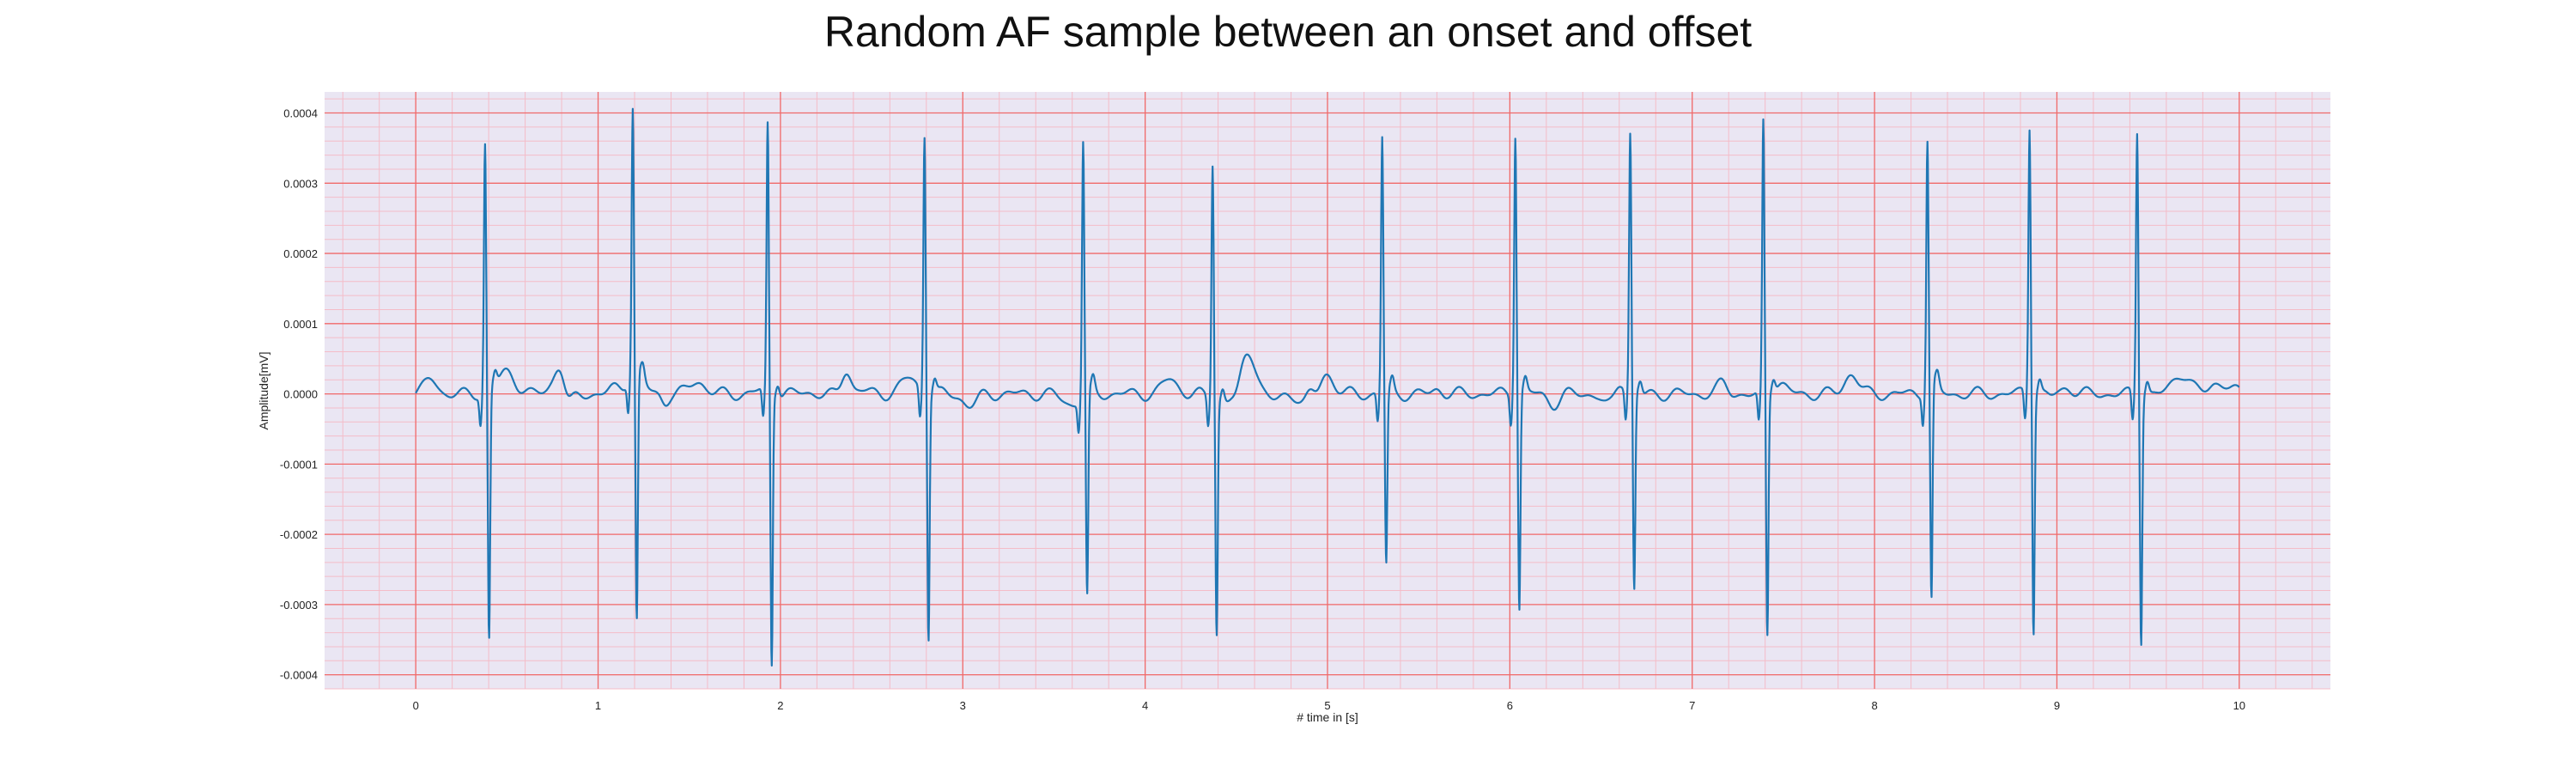  Describe the element at coordinates (299, 675) in the screenshot. I see `y-tick-label: -0.0004` at that location.